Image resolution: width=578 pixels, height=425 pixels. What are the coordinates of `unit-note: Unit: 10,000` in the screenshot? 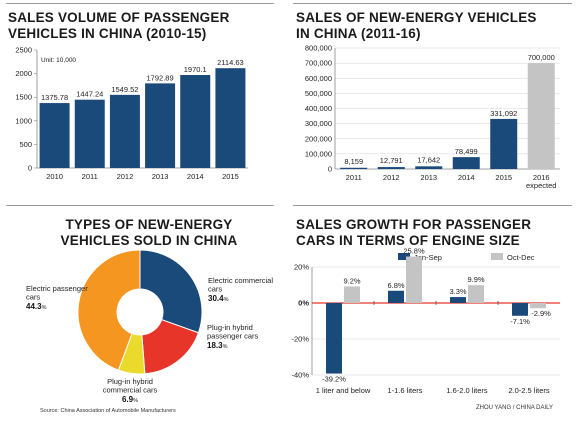 It's located at (58, 60).